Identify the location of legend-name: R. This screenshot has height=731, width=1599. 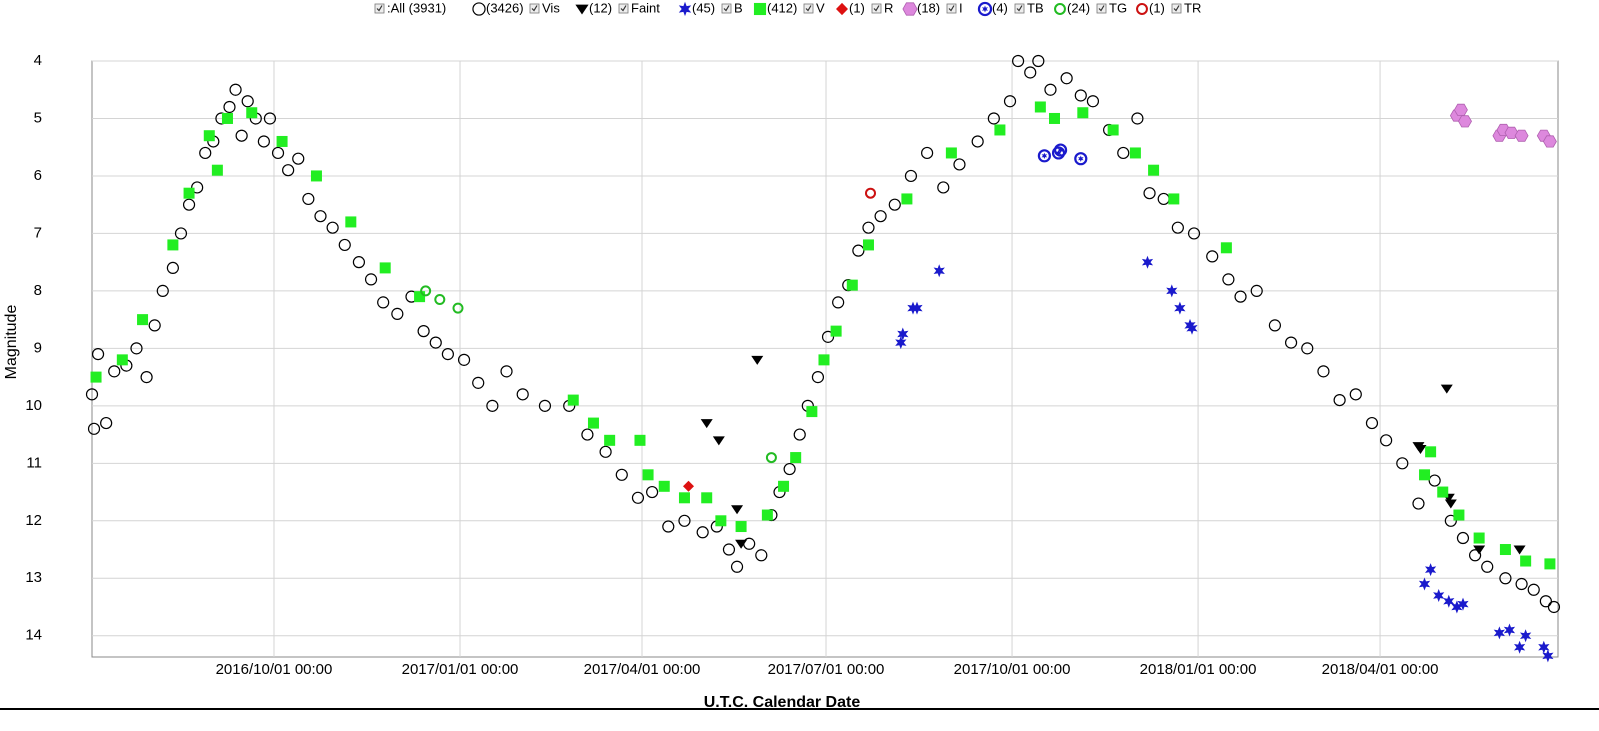
(888, 7).